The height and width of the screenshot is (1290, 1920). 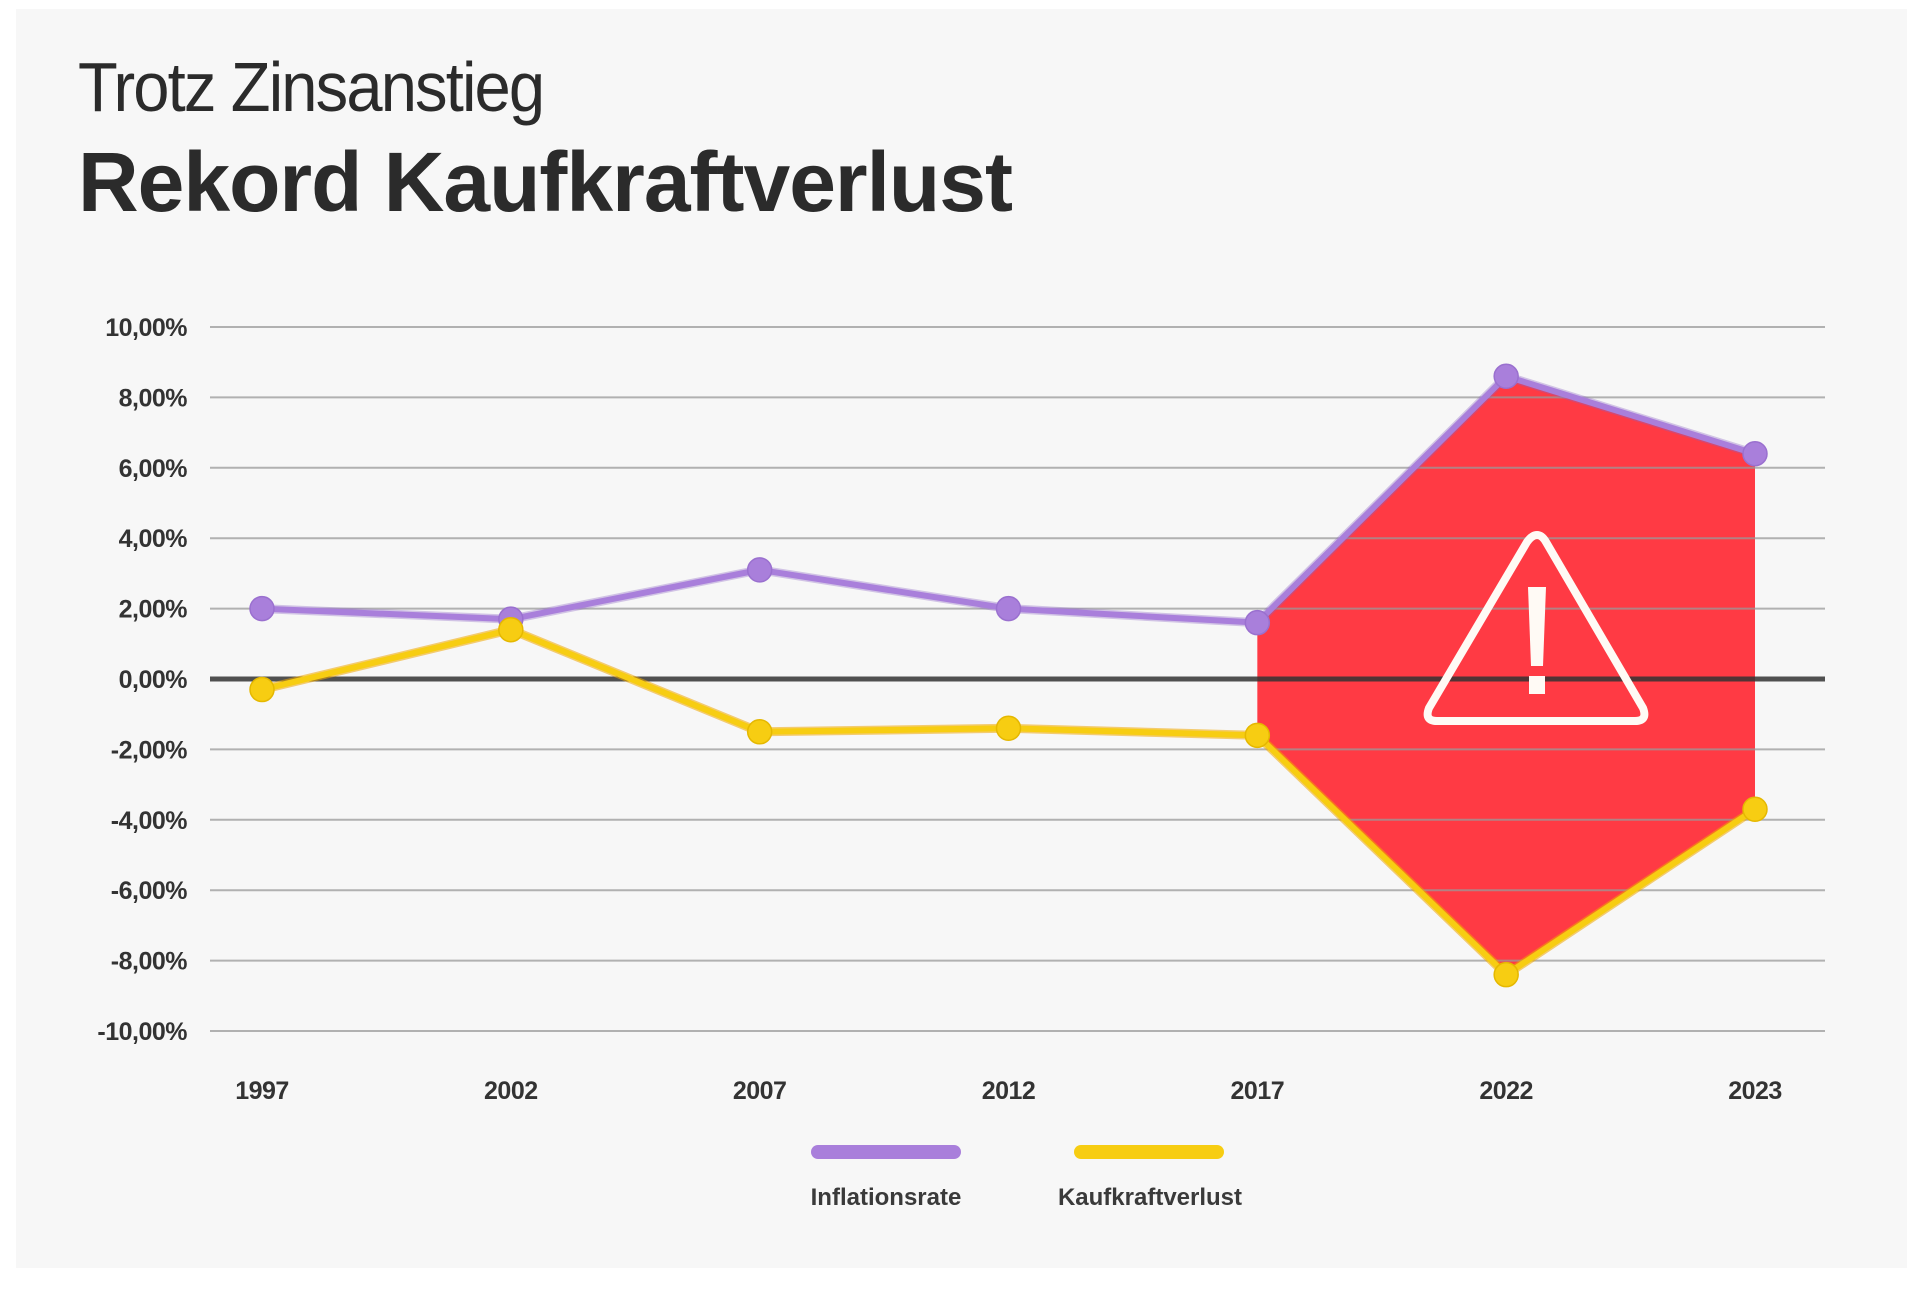 I want to click on chart-subtitle: Trotz Zinsanstieg, so click(x=311, y=87).